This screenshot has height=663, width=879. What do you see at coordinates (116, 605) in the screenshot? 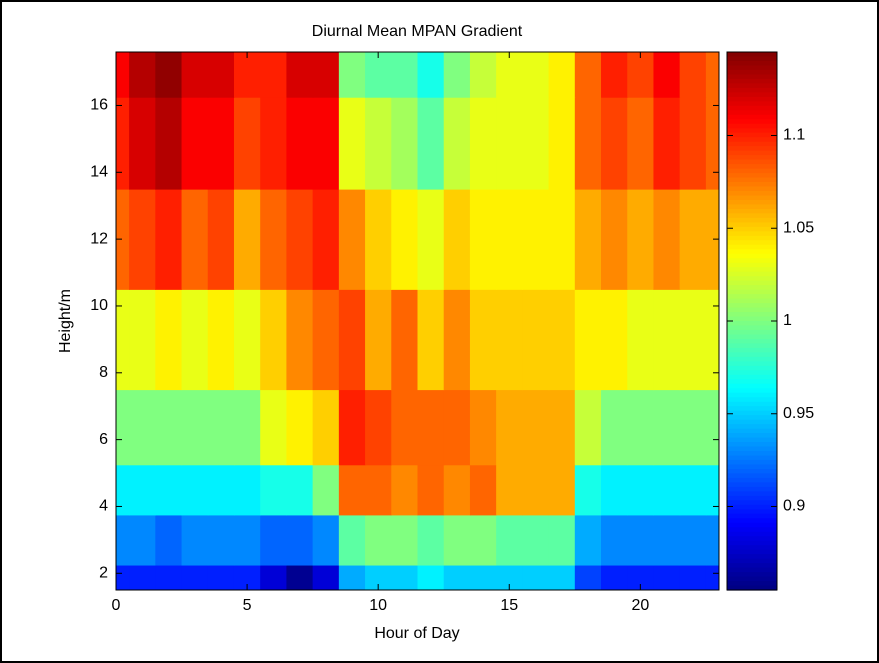
I see `x-tick-label: 0` at bounding box center [116, 605].